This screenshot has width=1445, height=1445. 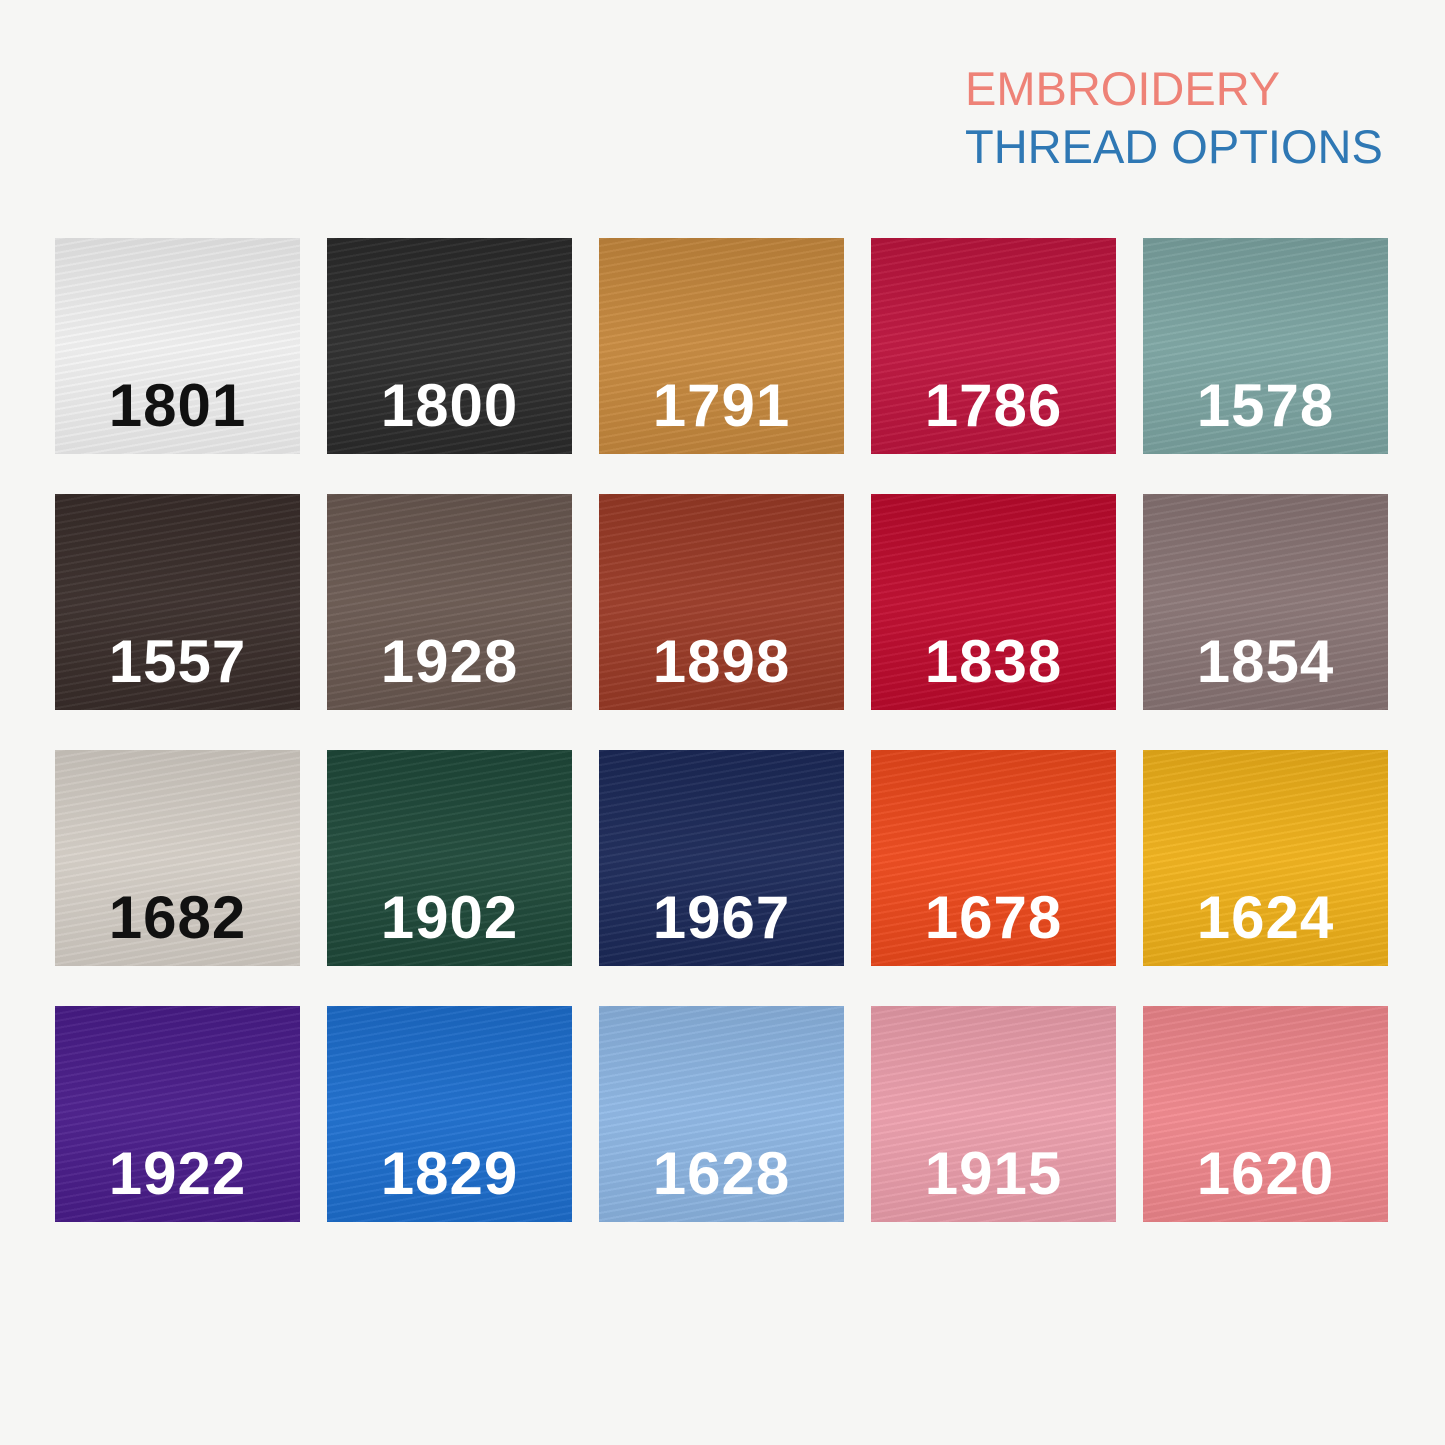 What do you see at coordinates (721, 917) in the screenshot?
I see `thread-code-label: 1967` at bounding box center [721, 917].